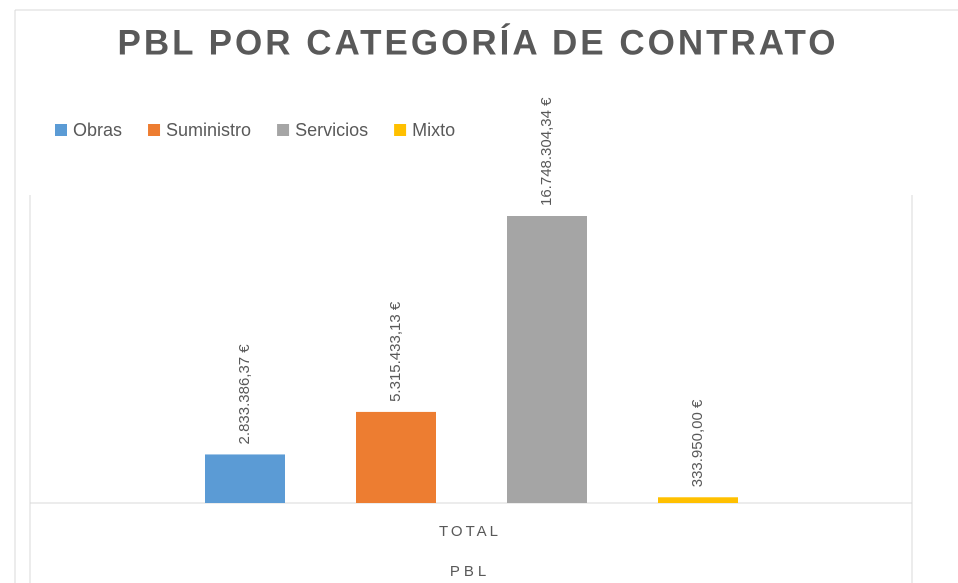  I want to click on chart-title: PBL POR CATEGORÍA DE CONTRATO, so click(478, 42).